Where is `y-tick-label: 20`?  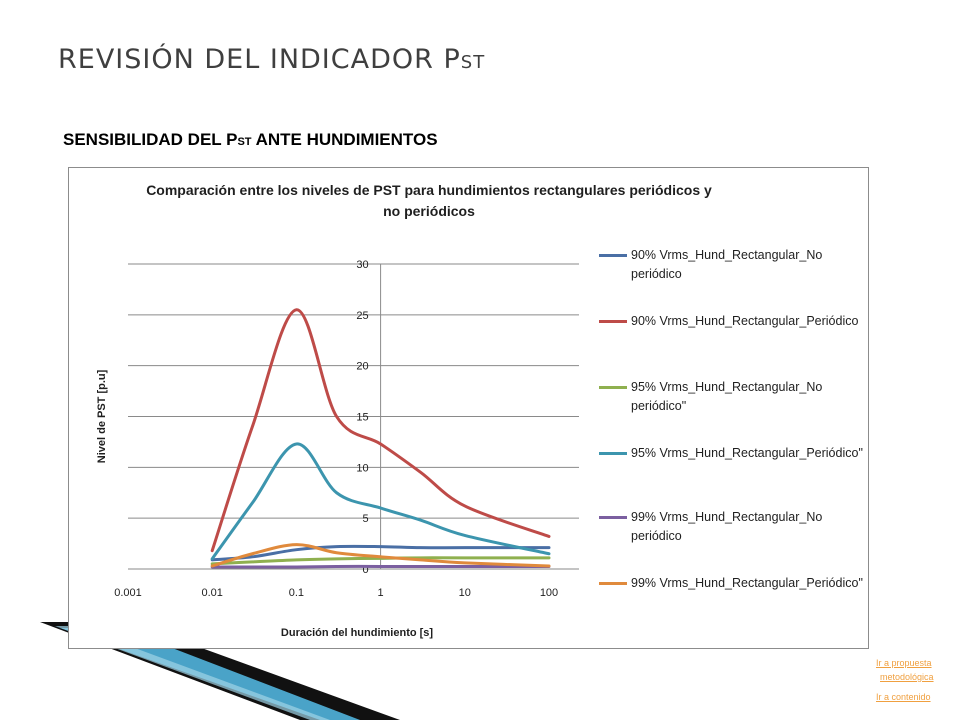 y-tick-label: 20 is located at coordinates (362, 367).